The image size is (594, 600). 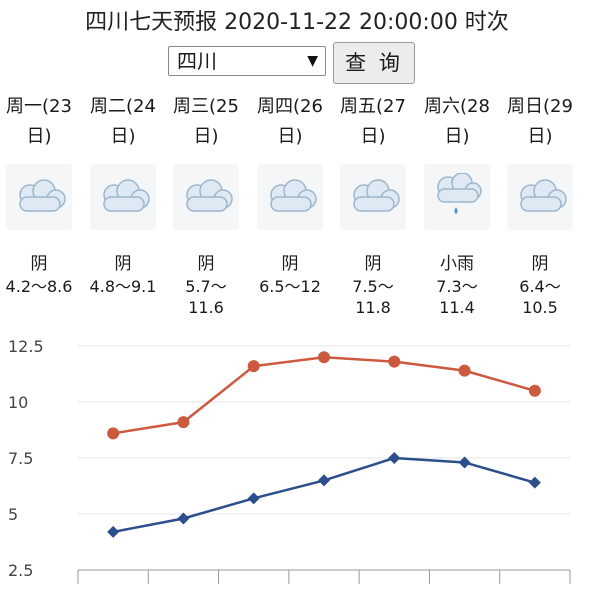 I want to click on day-temp-range: 4.2～8.6, so click(x=39, y=286).